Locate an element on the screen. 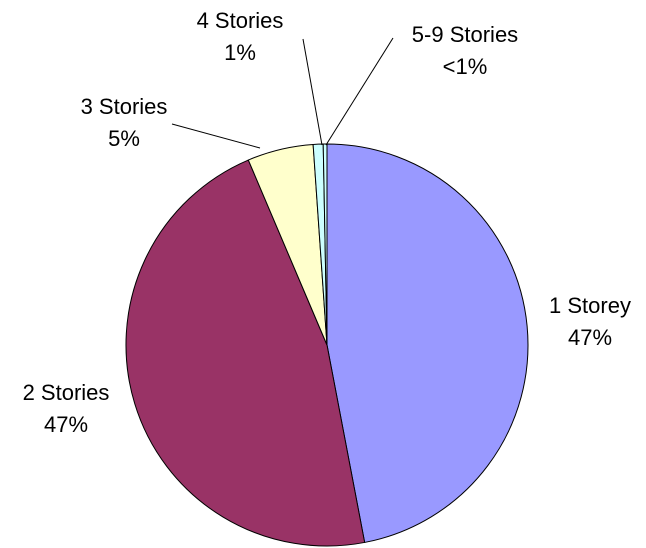  leader-line-5-9-stories is located at coordinates (359, 91).